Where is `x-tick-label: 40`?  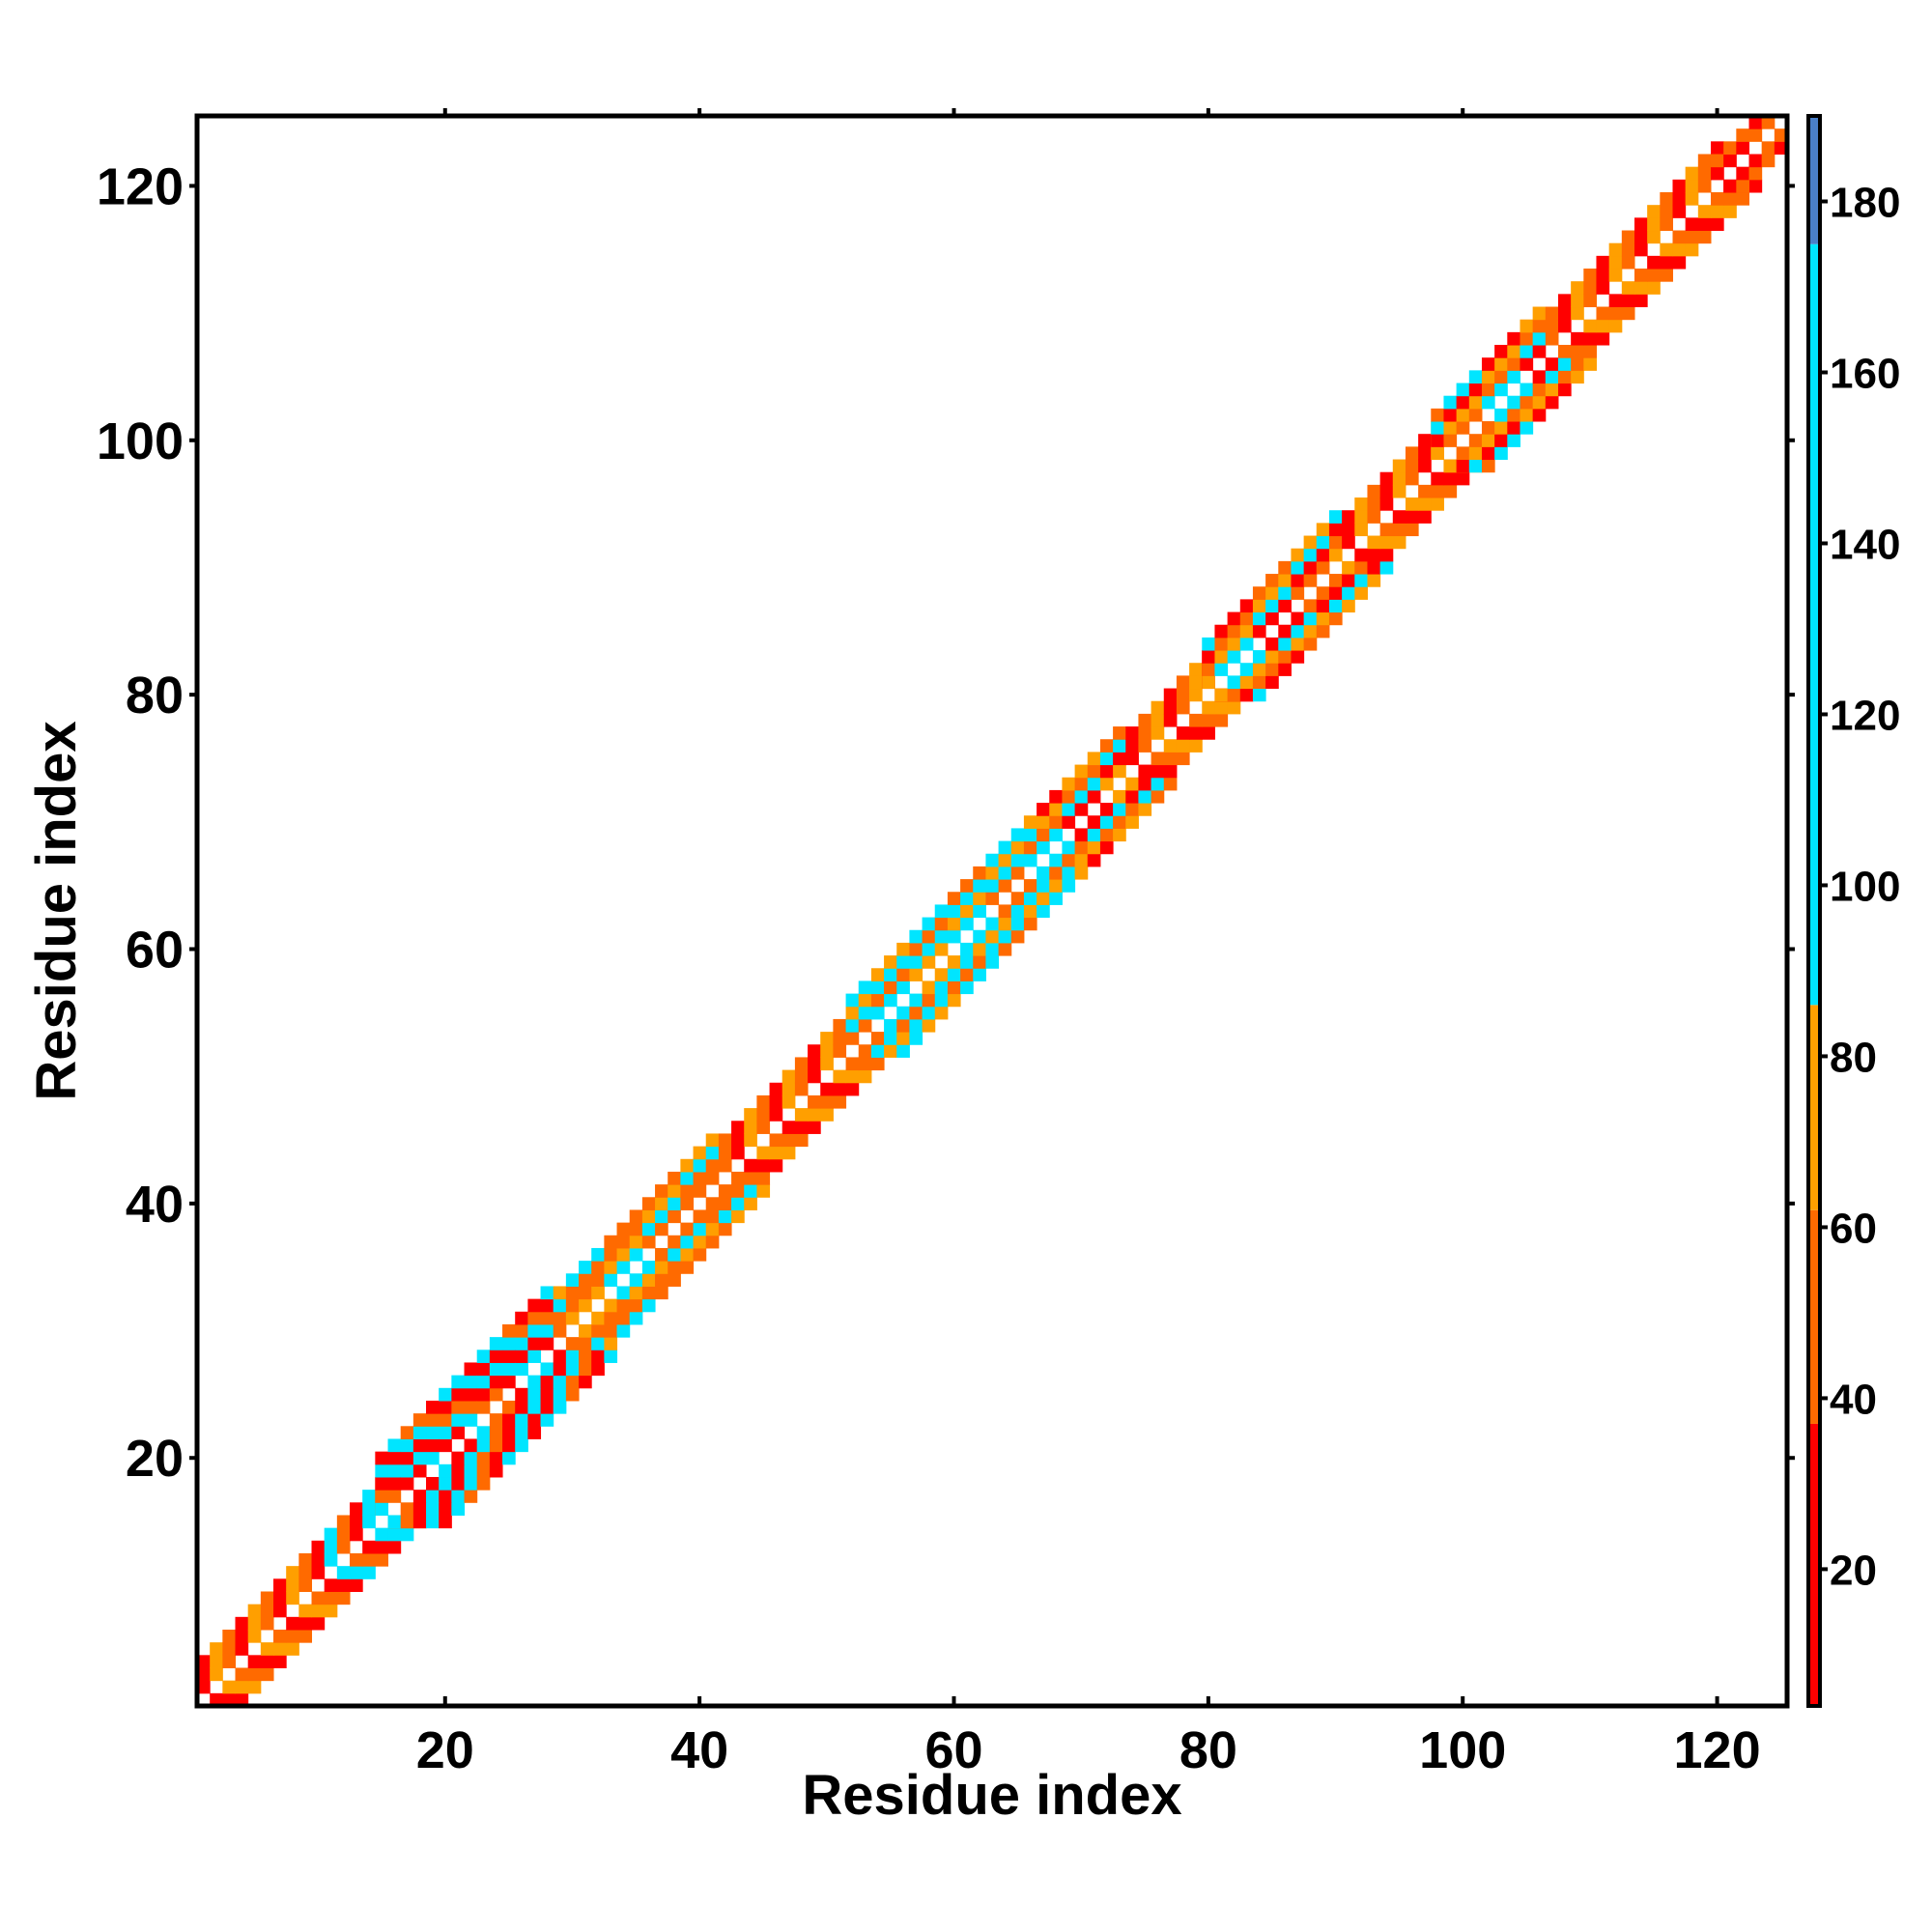
x-tick-label: 40 is located at coordinates (699, 1750).